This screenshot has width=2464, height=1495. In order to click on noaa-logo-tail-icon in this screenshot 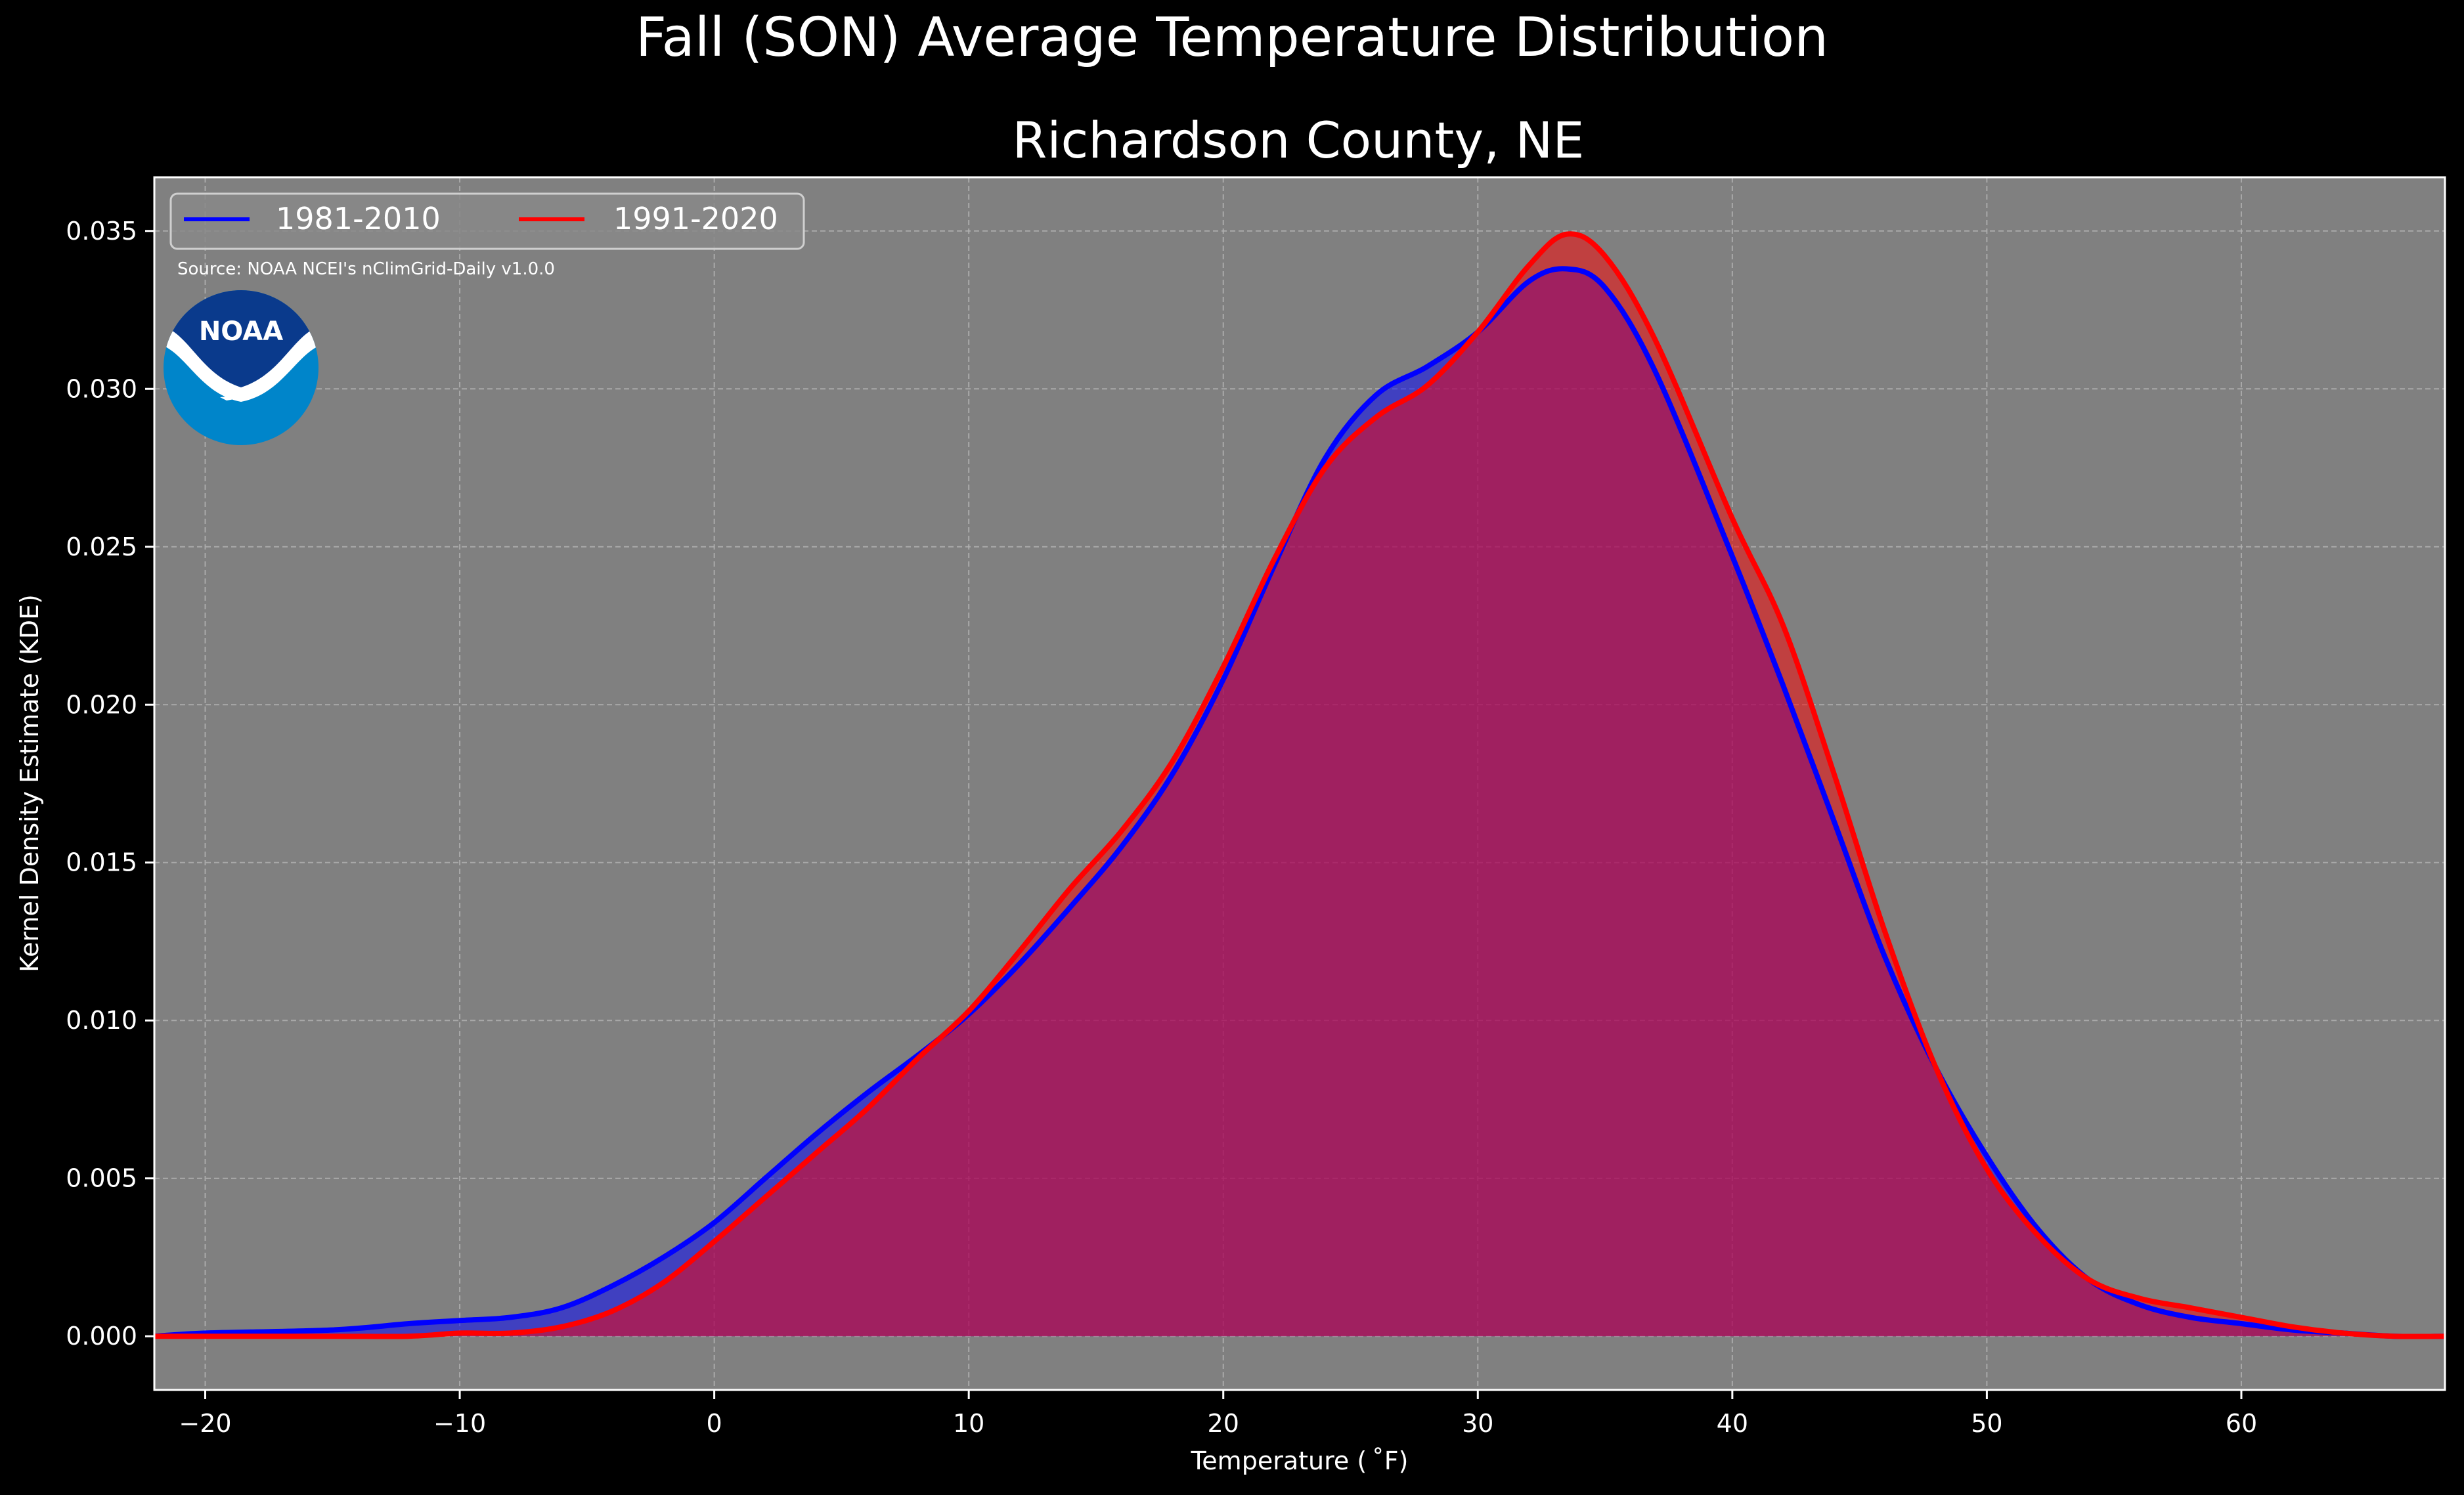, I will do `click(248, 391)`.